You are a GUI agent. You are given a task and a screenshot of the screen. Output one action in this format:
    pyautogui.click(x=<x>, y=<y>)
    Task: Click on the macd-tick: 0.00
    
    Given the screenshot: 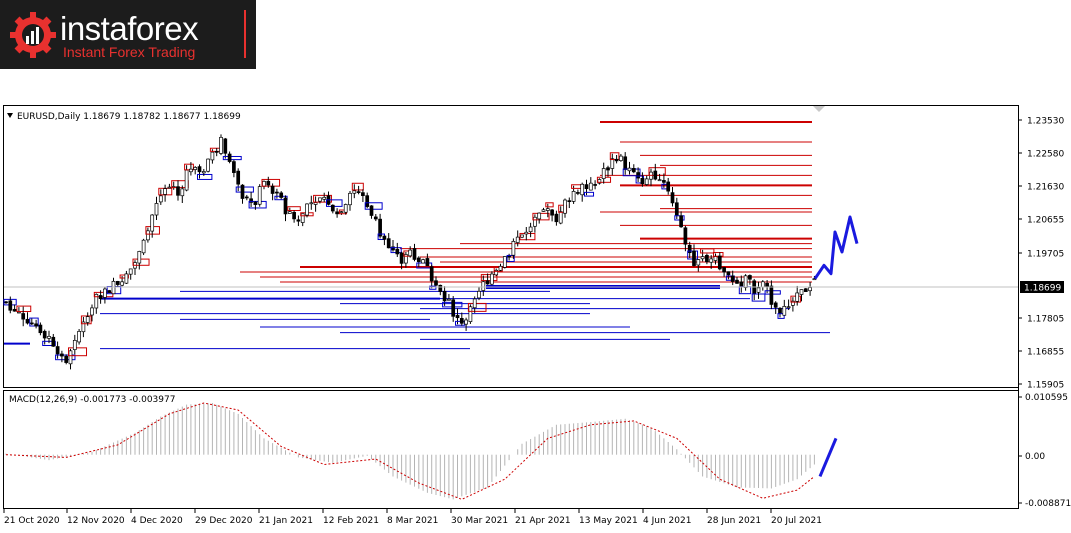 What is the action you would take?
    pyautogui.click(x=1035, y=457)
    